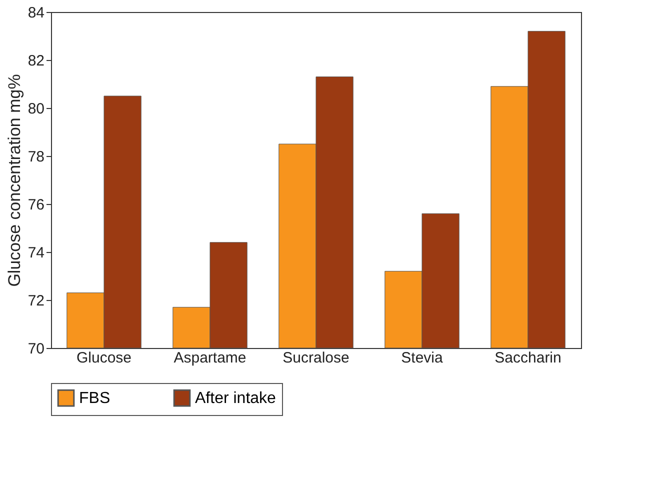 Image resolution: width=660 pixels, height=486 pixels. Describe the element at coordinates (36, 205) in the screenshot. I see `y-tick-label: 76` at that location.